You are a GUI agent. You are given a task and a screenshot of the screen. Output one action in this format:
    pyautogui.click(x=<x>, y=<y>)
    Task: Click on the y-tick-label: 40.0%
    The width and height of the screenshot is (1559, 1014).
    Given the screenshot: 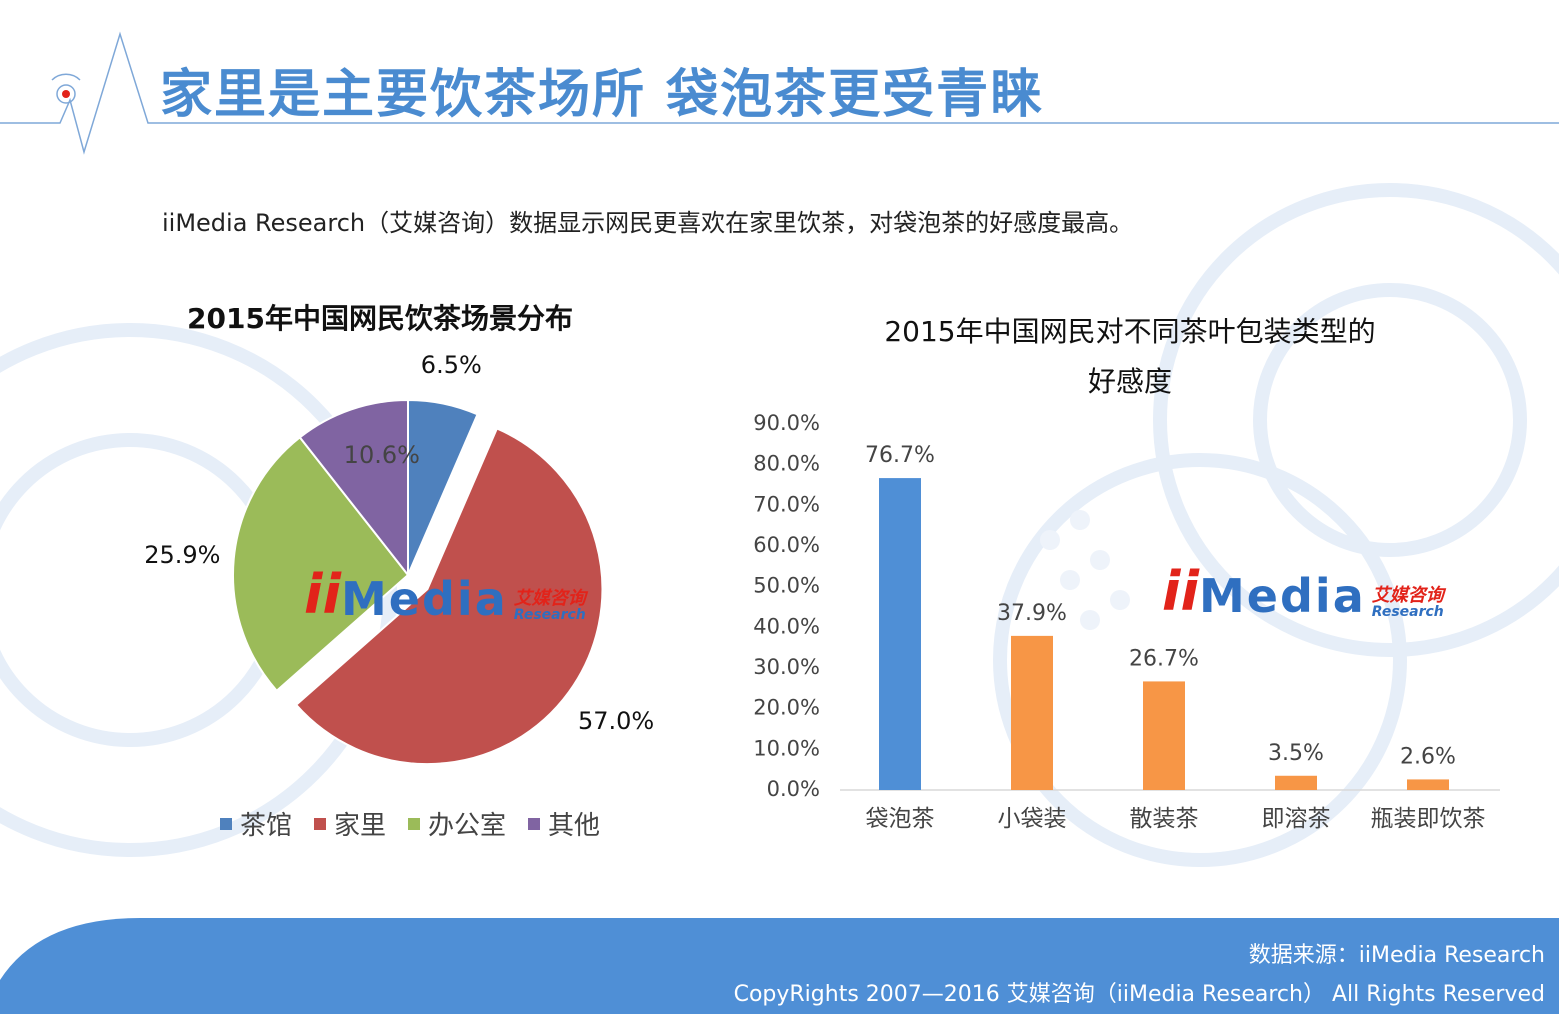 What is the action you would take?
    pyautogui.click(x=786, y=626)
    